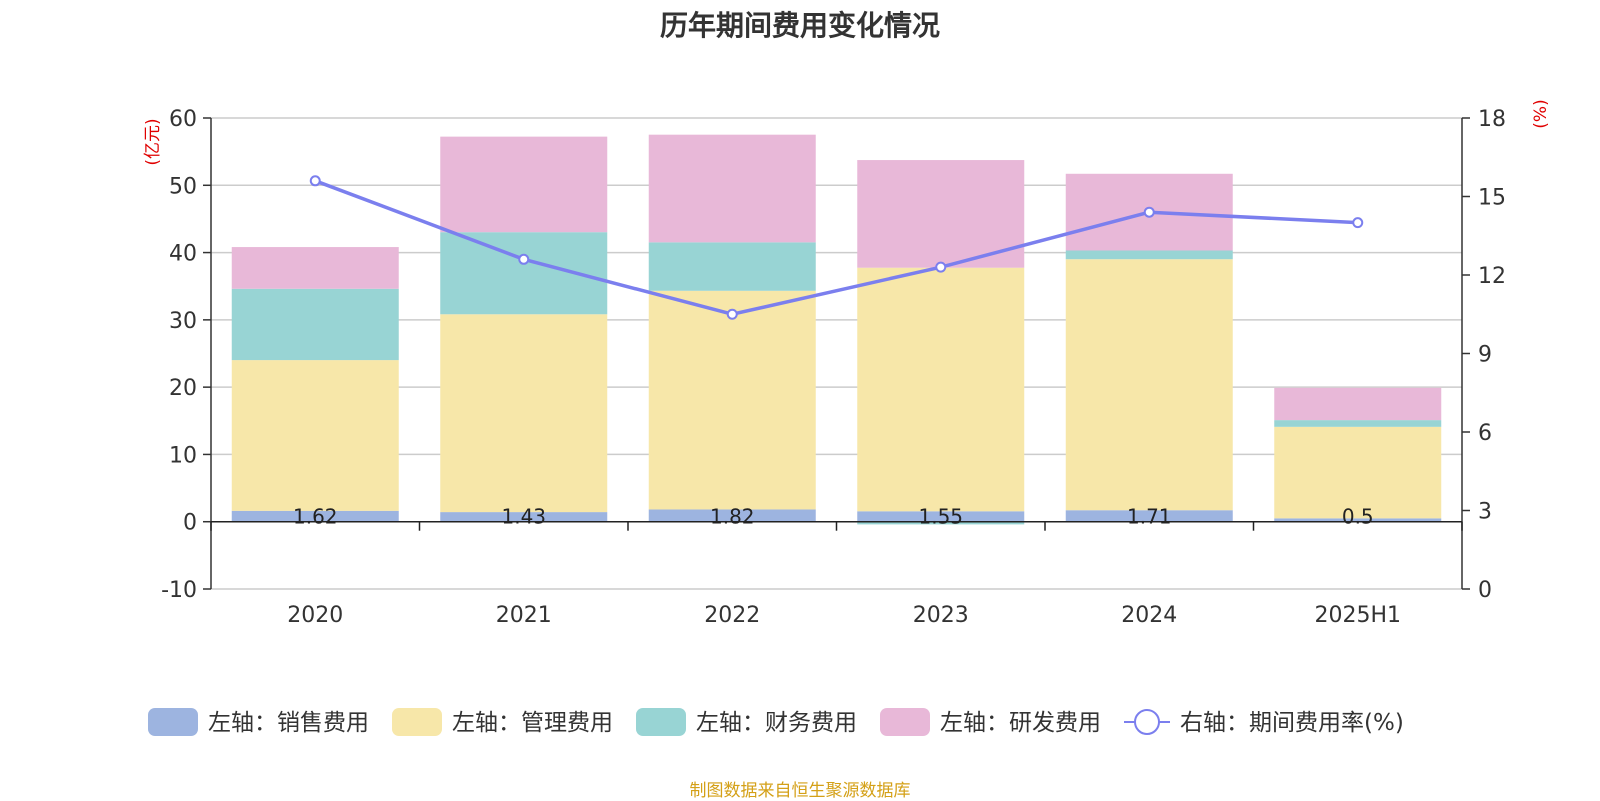 This screenshot has height=801, width=1600. I want to click on x-tick-label: 2025H1, so click(1357, 615).